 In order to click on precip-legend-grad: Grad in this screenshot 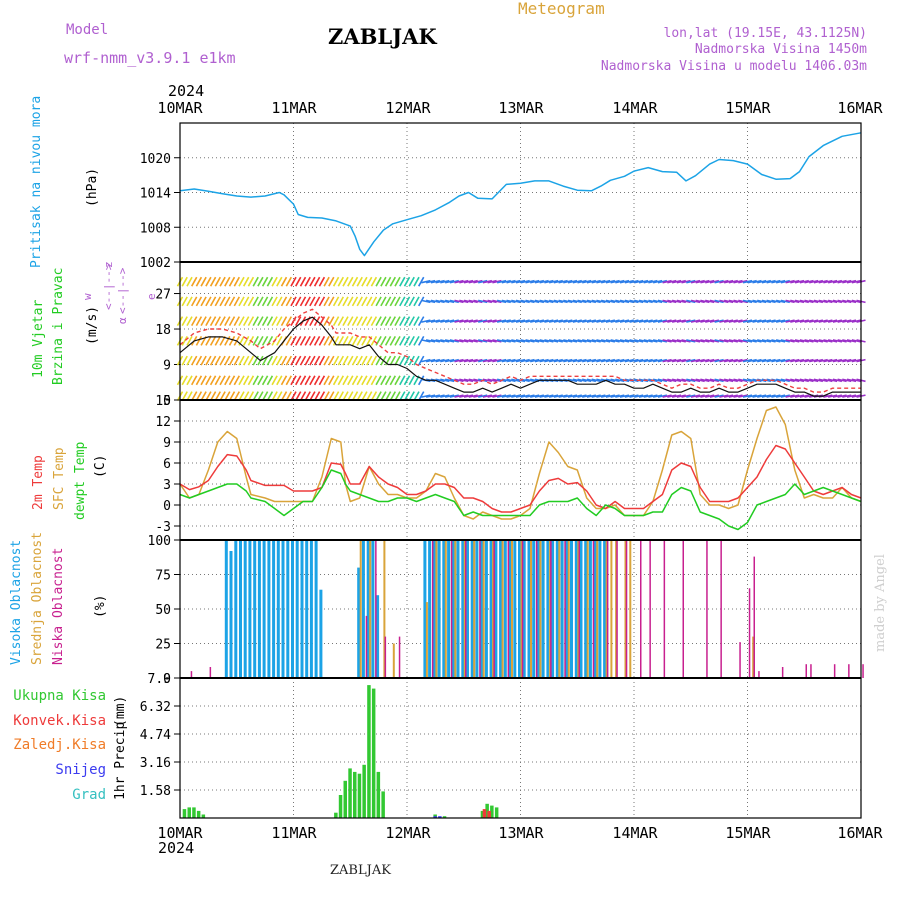, I will do `click(89, 795)`.